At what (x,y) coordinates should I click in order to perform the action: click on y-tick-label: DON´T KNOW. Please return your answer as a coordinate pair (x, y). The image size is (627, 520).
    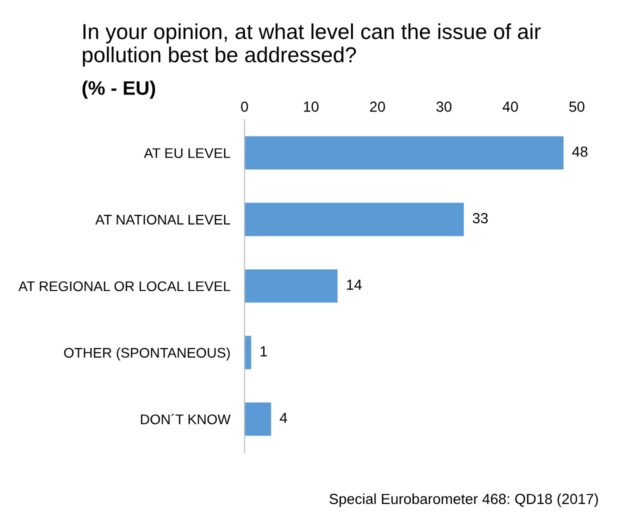
    Looking at the image, I should click on (185, 419).